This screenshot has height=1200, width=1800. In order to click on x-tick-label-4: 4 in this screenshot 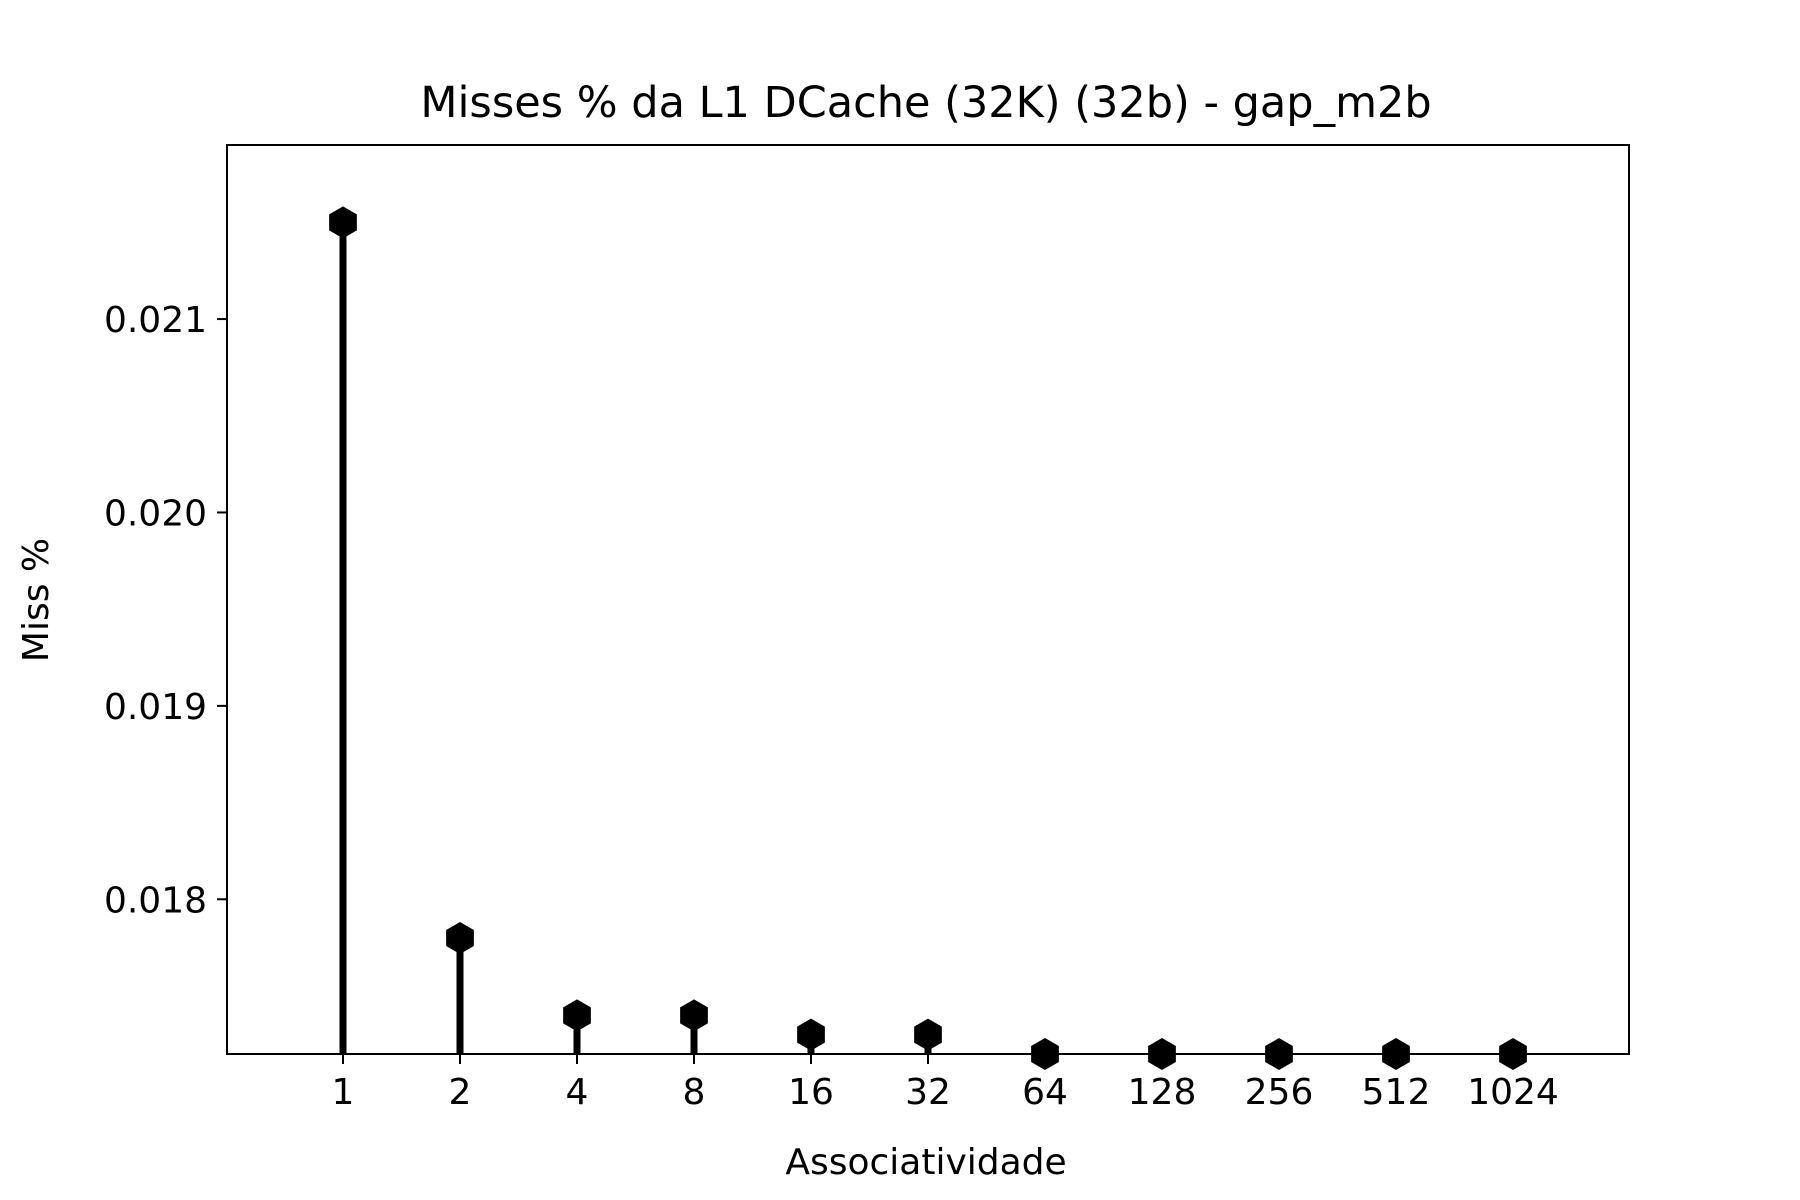, I will do `click(577, 1092)`.